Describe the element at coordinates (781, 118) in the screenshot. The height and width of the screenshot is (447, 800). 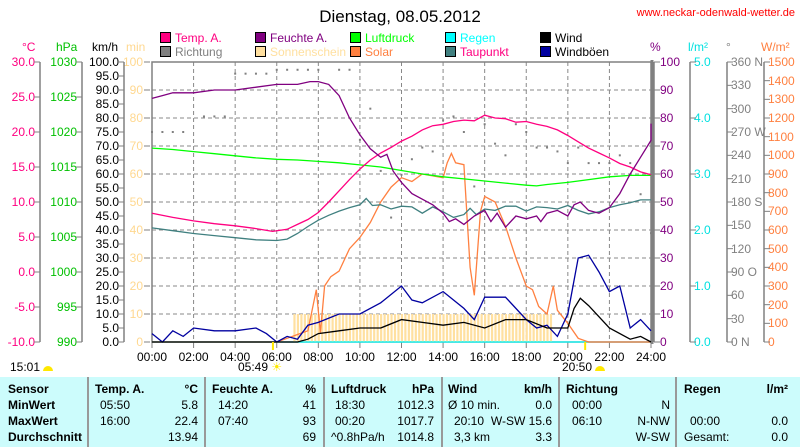
I see `axis-tick-label-solar: 1200` at that location.